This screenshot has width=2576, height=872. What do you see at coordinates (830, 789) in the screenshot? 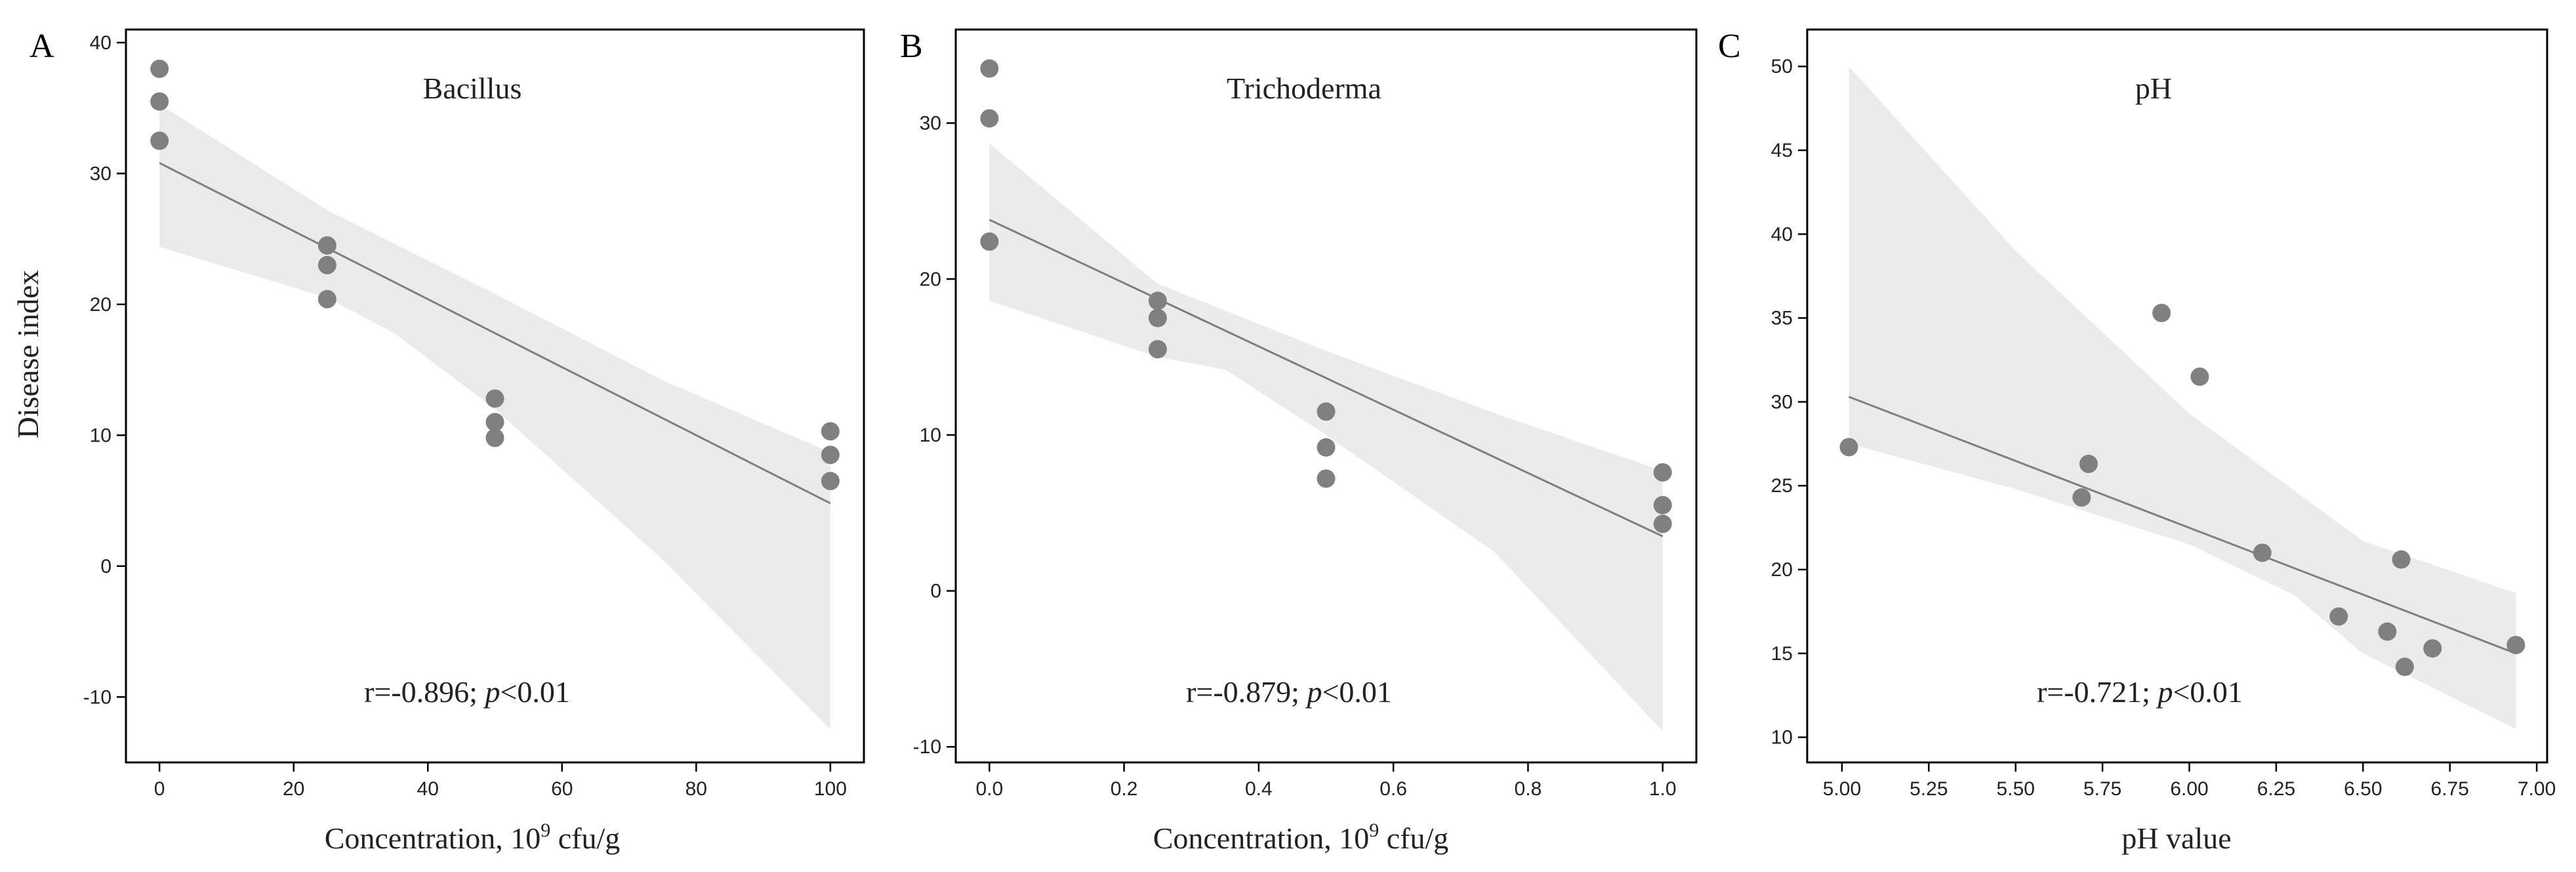
I see `x-tick-label-a: 100` at bounding box center [830, 789].